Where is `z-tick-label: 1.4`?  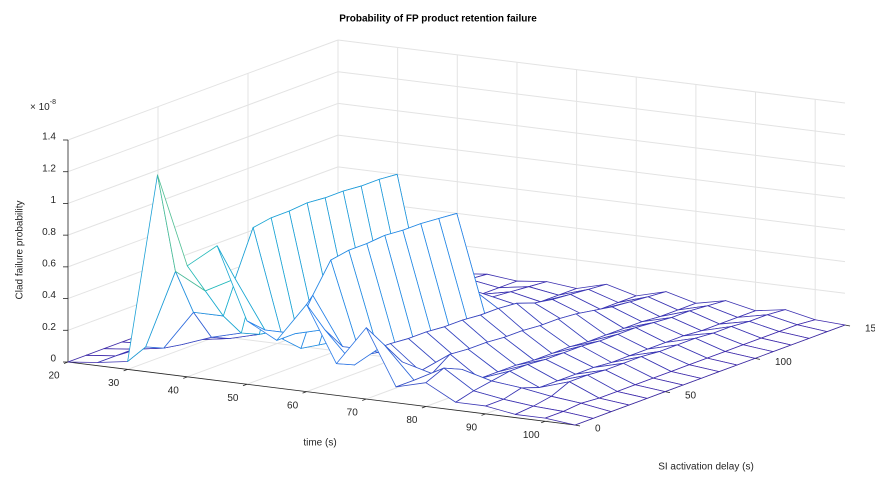
z-tick-label: 1.4 is located at coordinates (49, 137).